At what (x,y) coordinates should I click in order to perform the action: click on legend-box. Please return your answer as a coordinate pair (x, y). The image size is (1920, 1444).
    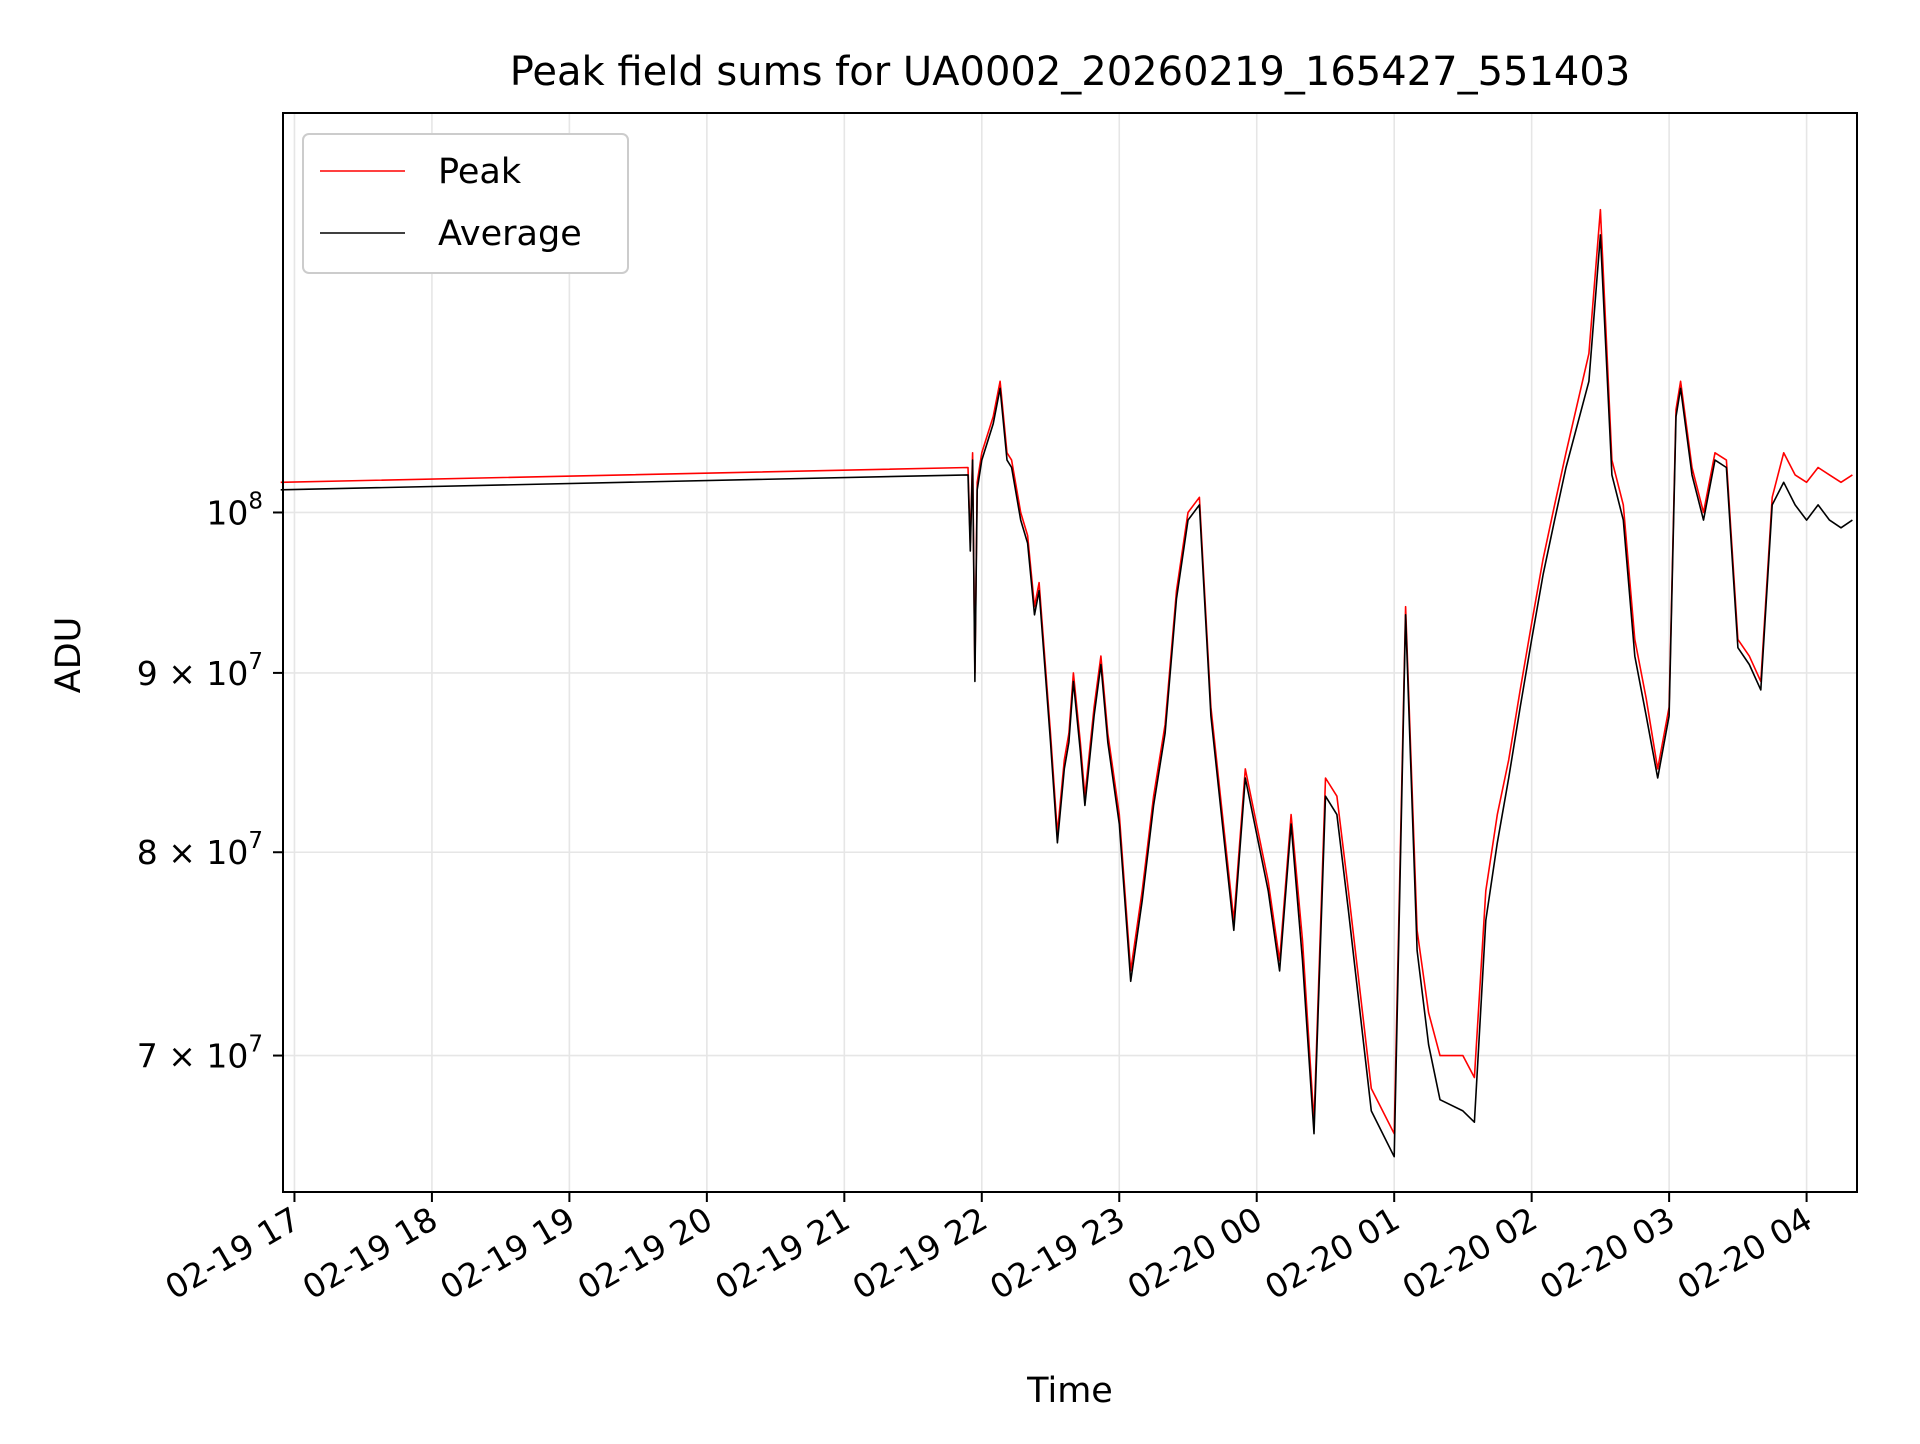
    Looking at the image, I should click on (465, 203).